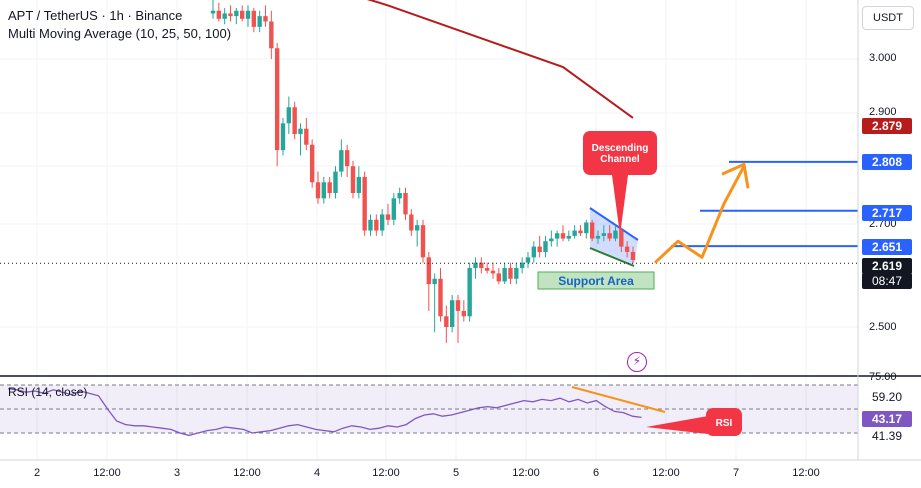  What do you see at coordinates (620, 148) in the screenshot?
I see `callout-line: Descending` at bounding box center [620, 148].